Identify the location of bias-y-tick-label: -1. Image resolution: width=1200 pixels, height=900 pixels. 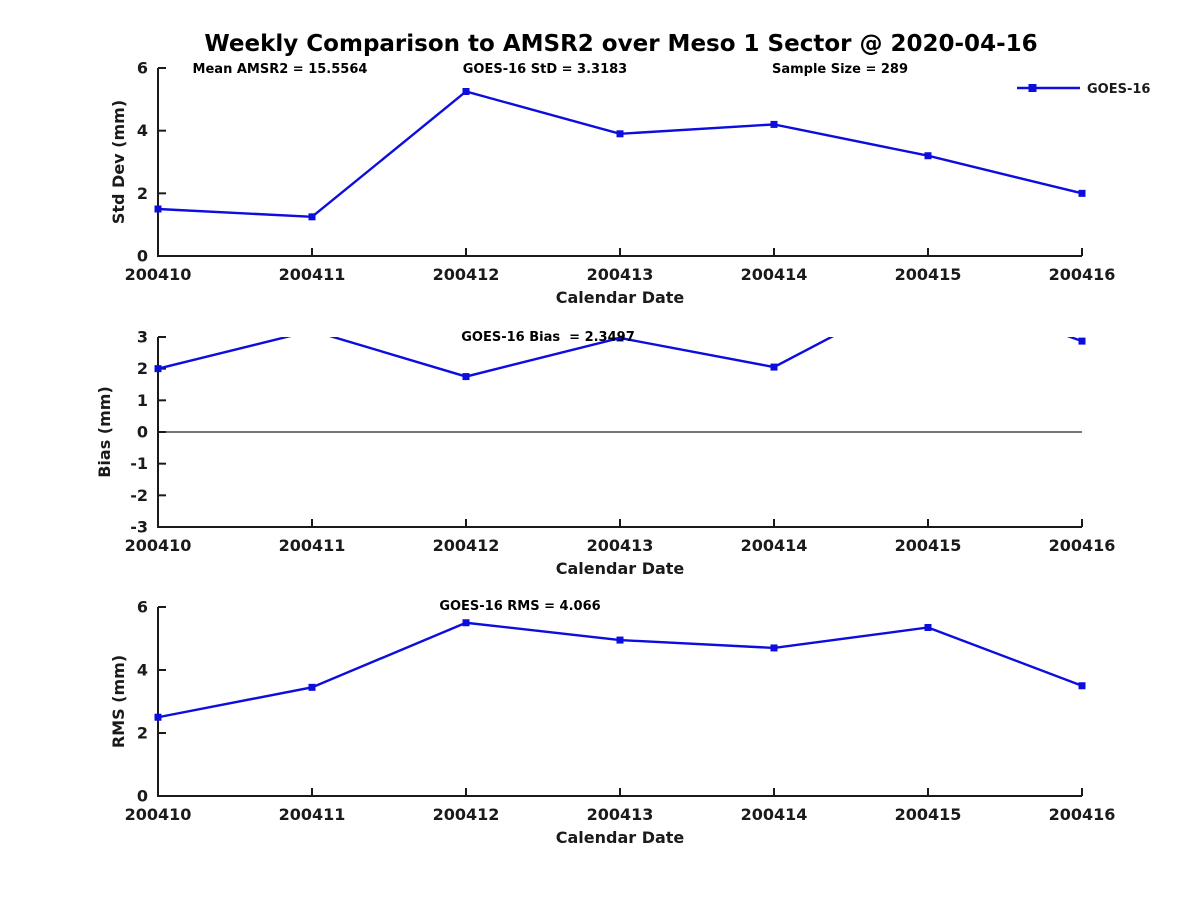
(139, 463).